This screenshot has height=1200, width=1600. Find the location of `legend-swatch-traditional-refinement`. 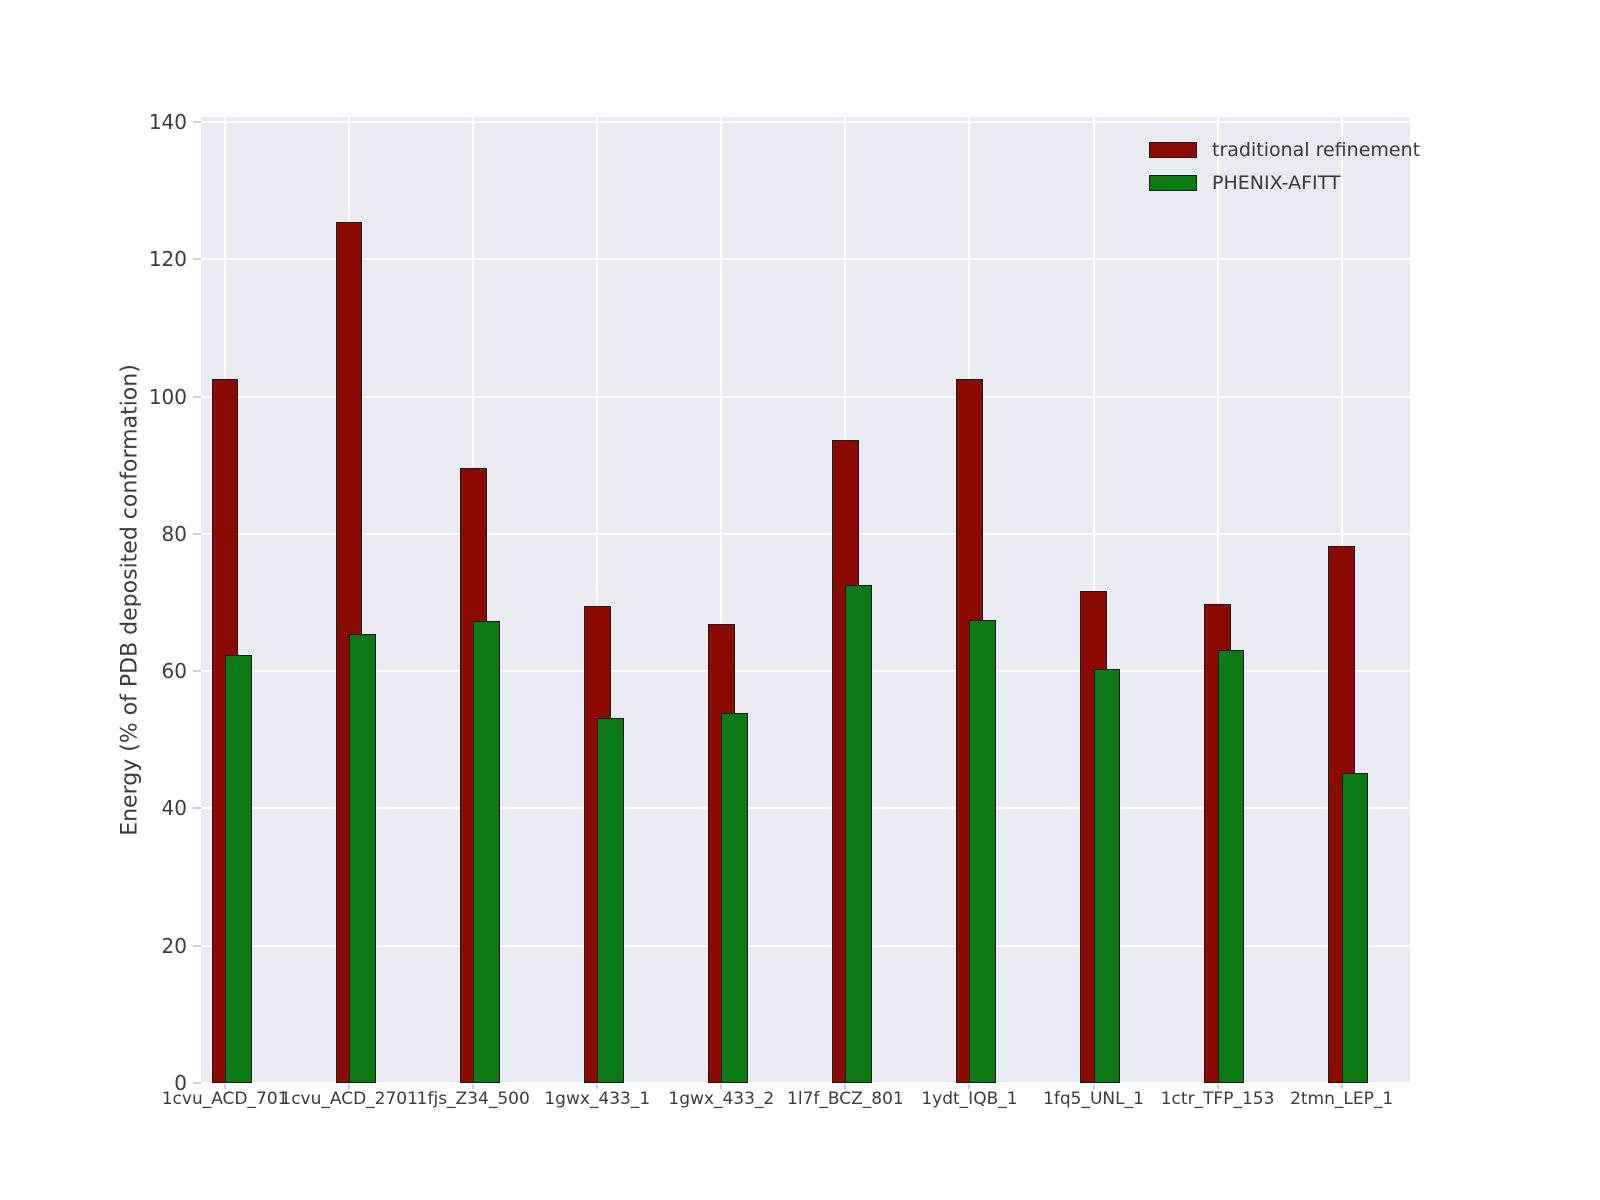

legend-swatch-traditional-refinement is located at coordinates (1173, 150).